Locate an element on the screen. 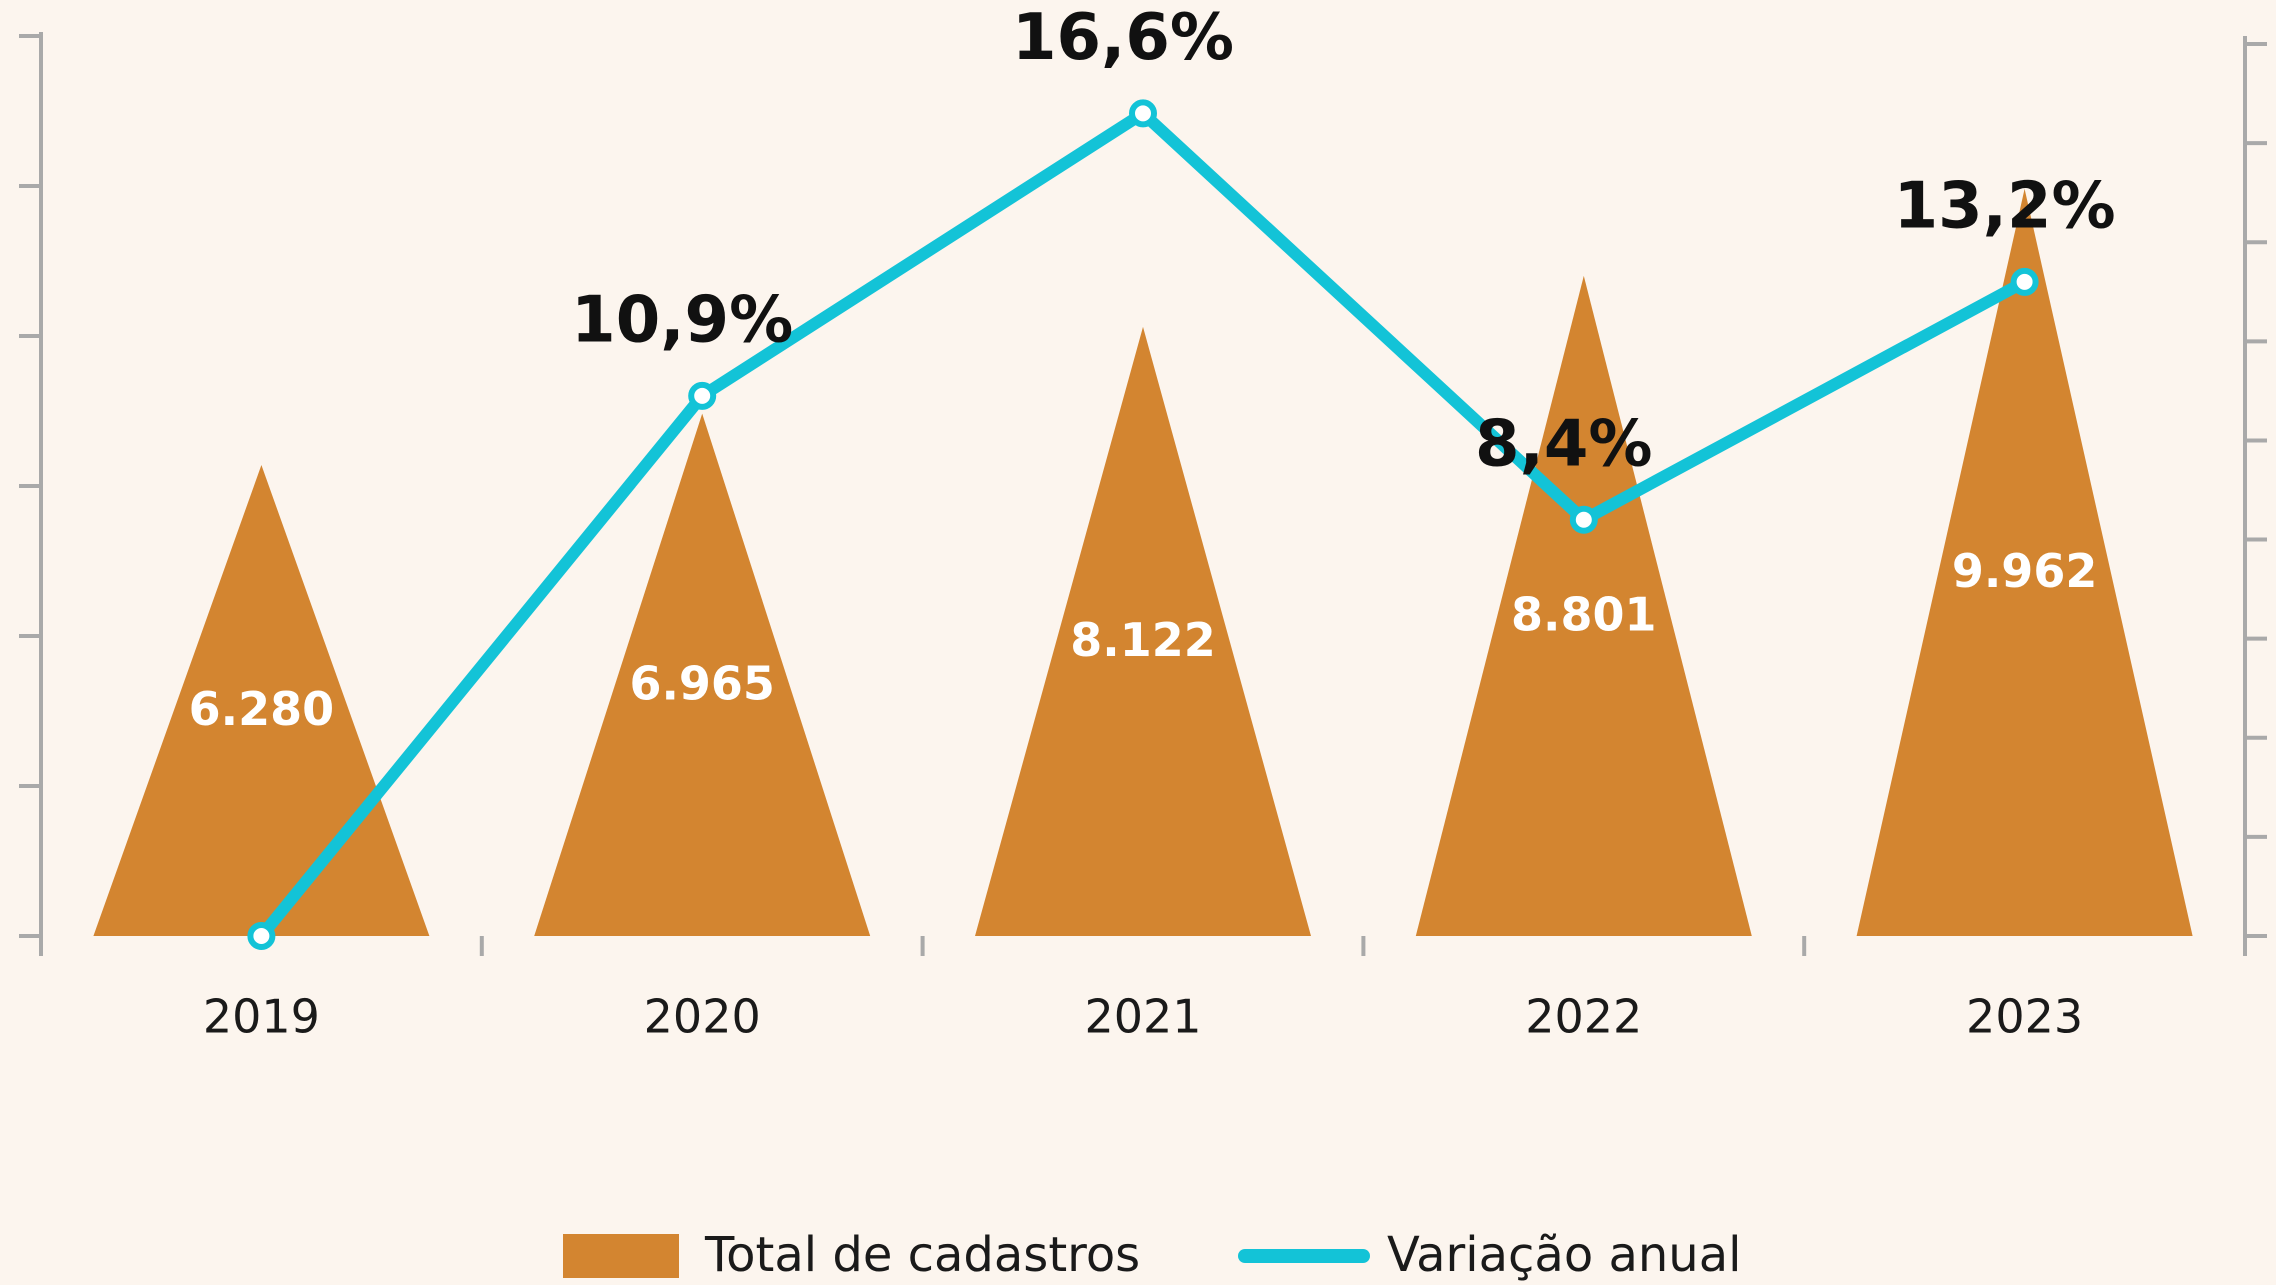  x-tick-label: 2021 is located at coordinates (1142, 1017).